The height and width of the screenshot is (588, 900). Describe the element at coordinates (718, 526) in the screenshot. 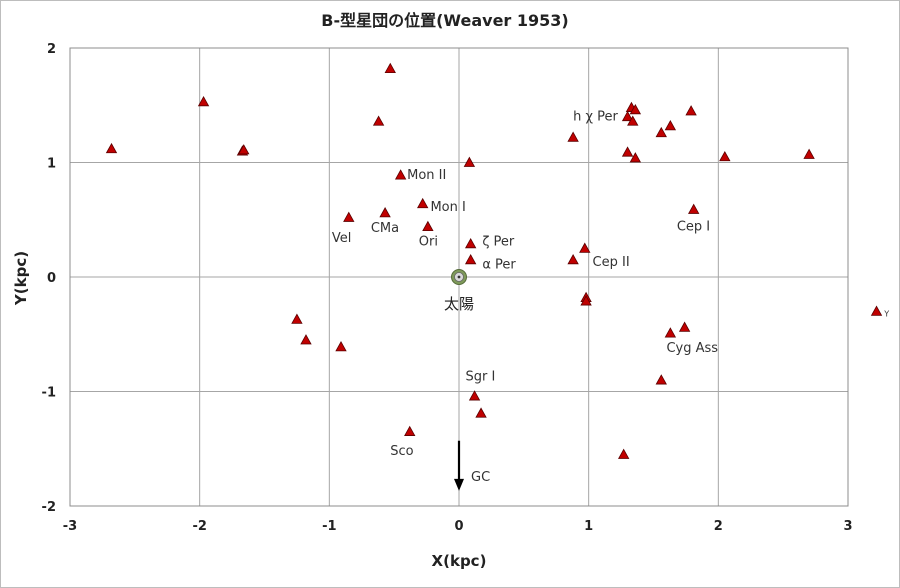

I see `x-tick-label: 2` at that location.